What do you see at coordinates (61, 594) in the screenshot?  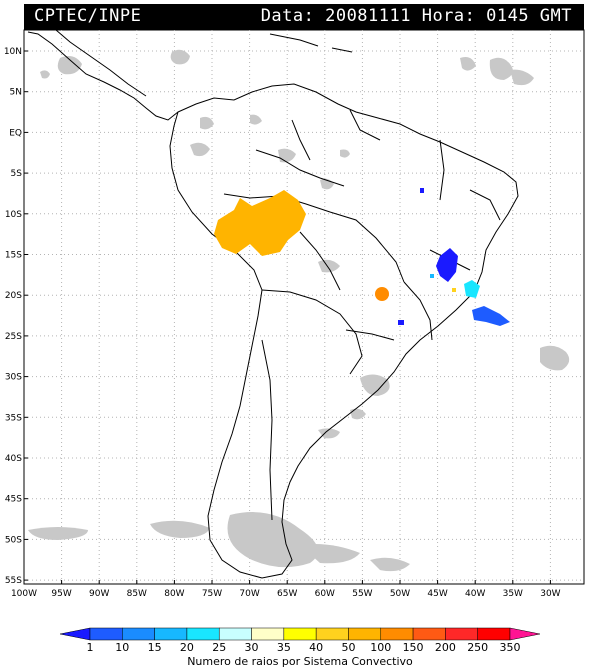 I see `lon-label: 95W` at bounding box center [61, 594].